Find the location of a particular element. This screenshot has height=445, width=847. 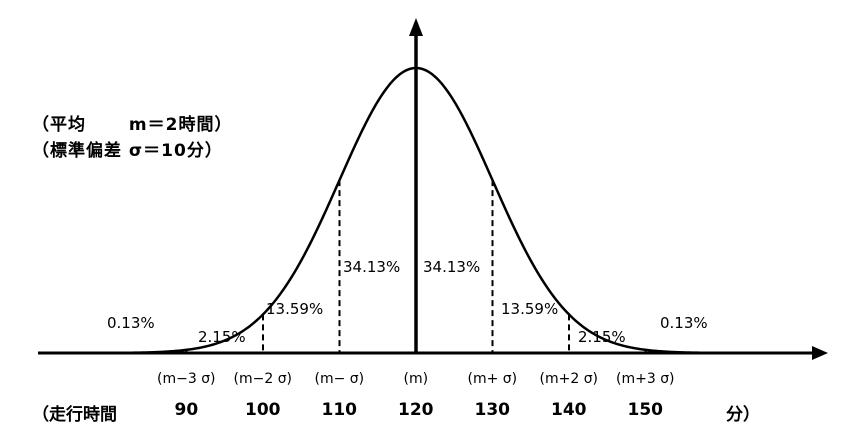

x-axis-arrow is located at coordinates (820, 353).